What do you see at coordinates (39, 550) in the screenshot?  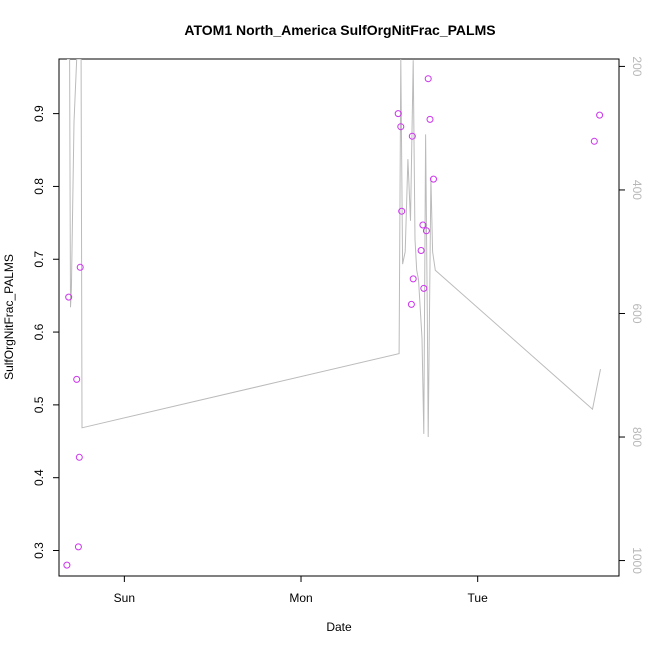 I see `y-tick-label: 0.3` at bounding box center [39, 550].